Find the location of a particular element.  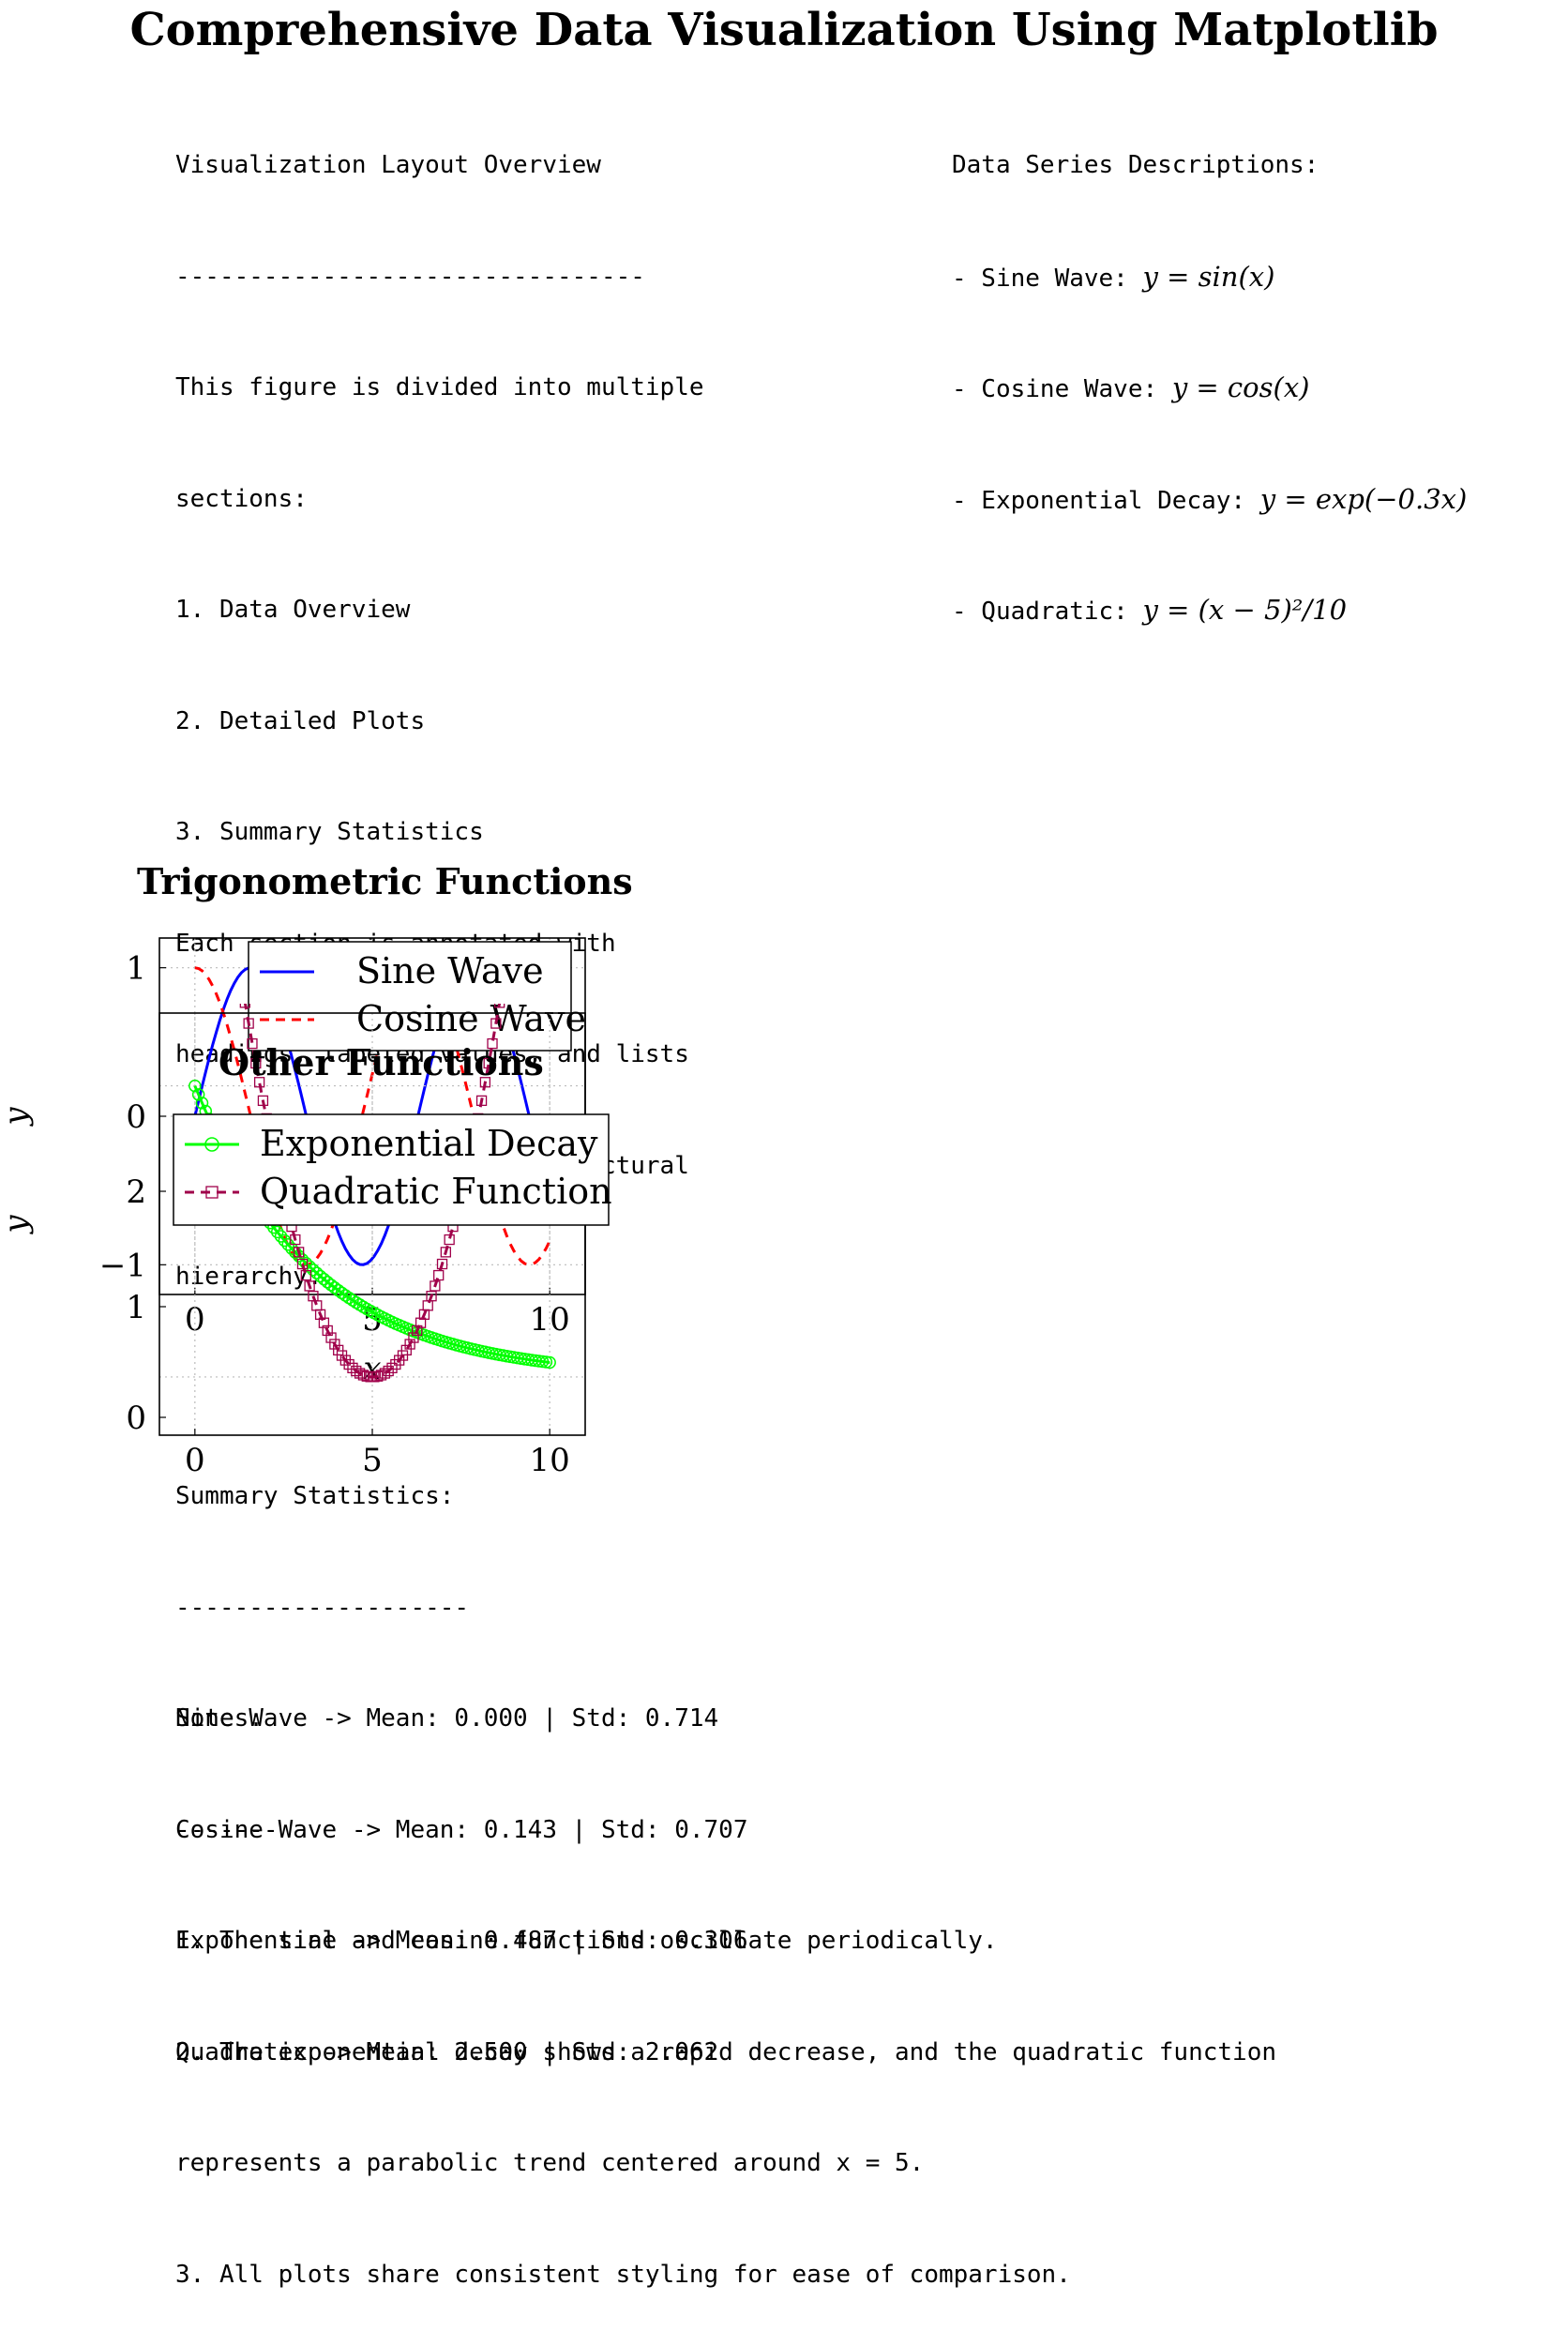

series-heading: Data Series Descriptions: is located at coordinates (1135, 165).